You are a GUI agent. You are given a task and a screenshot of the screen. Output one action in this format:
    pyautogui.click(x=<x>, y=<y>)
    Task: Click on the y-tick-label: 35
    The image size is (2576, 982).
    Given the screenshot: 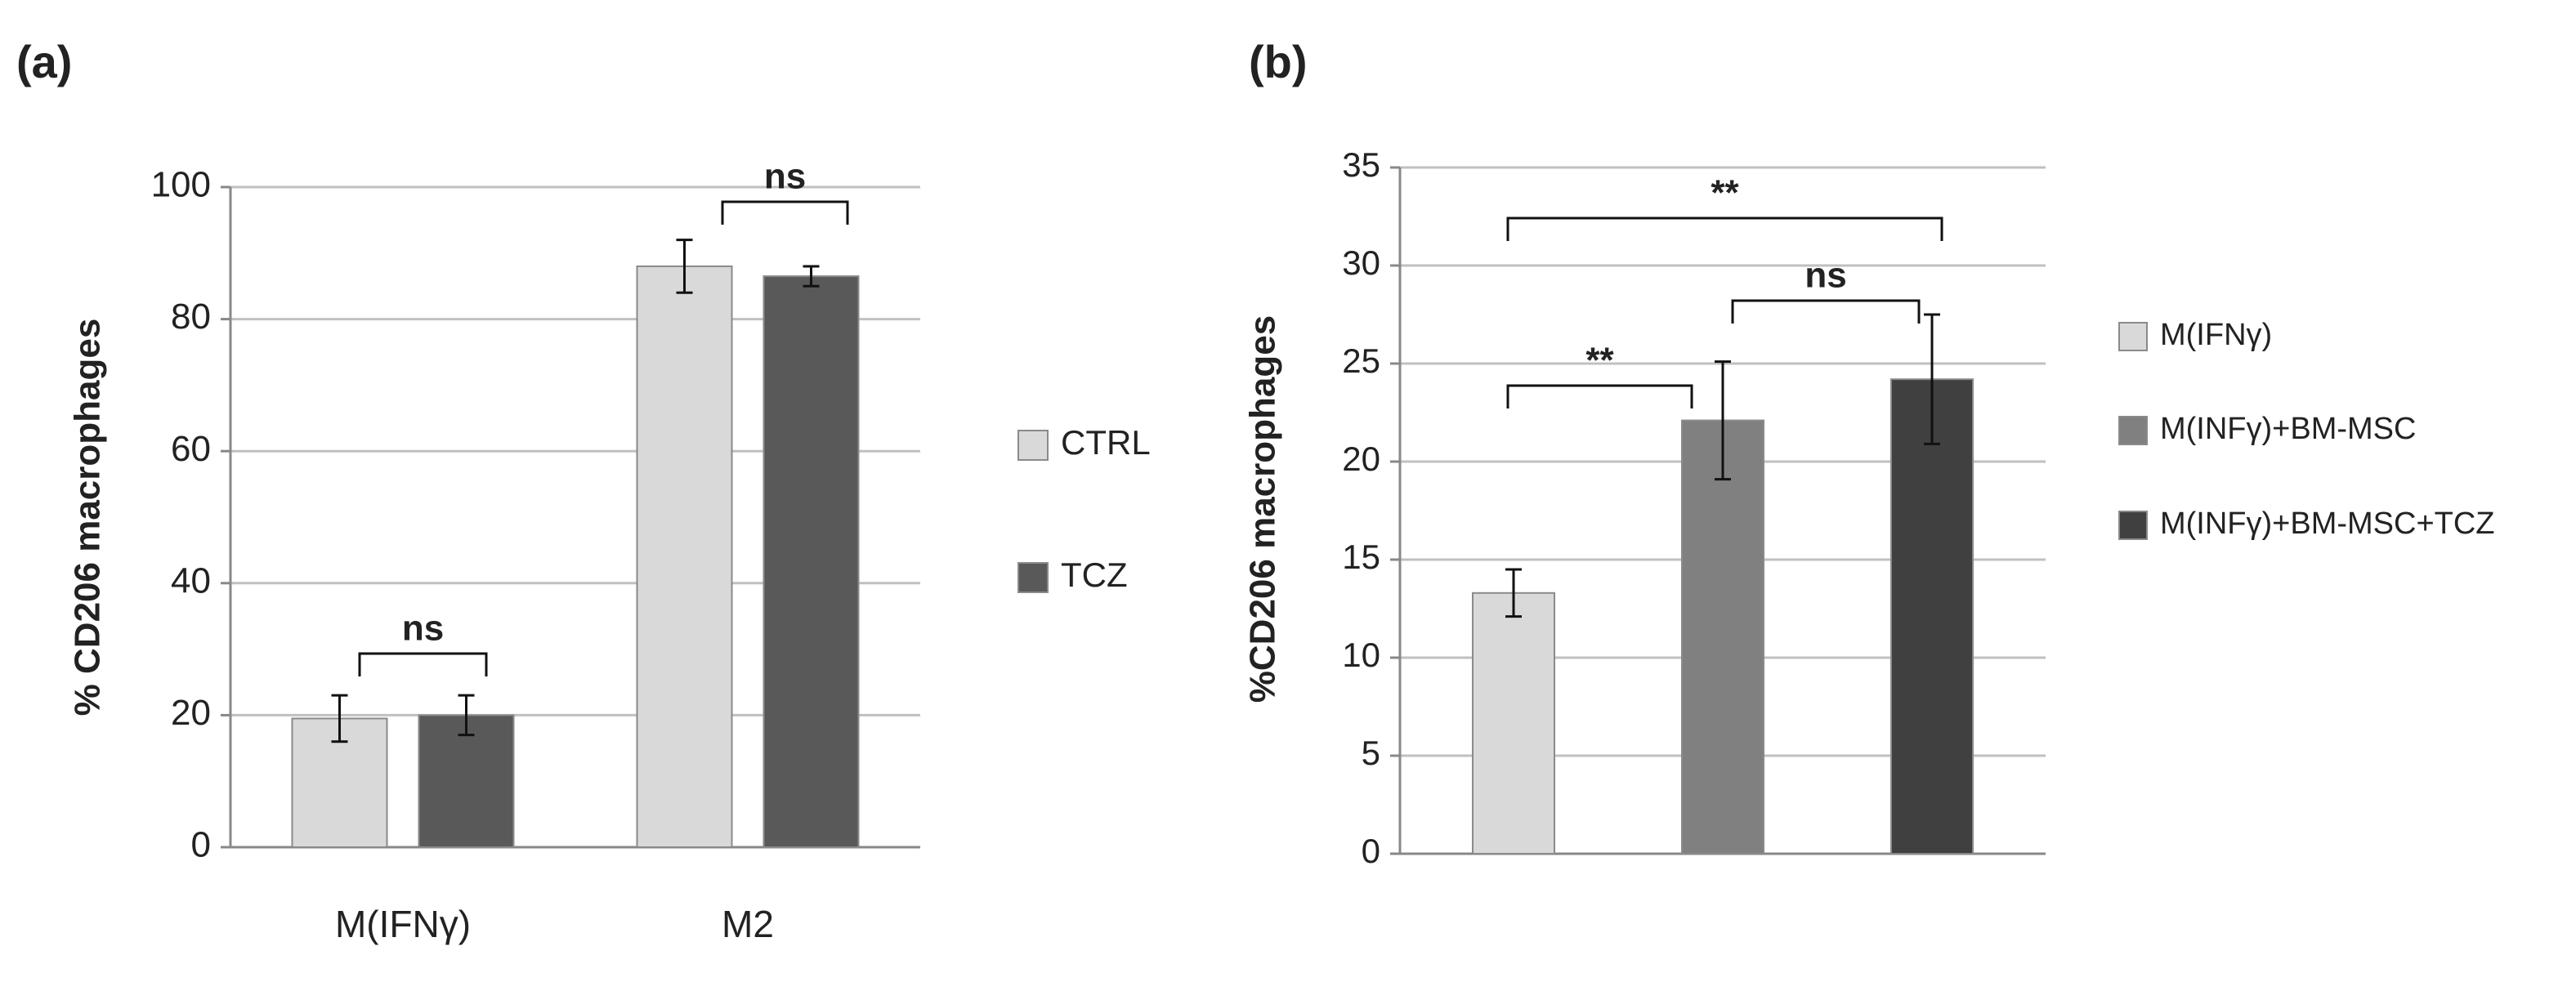 What is the action you would take?
    pyautogui.click(x=1361, y=164)
    